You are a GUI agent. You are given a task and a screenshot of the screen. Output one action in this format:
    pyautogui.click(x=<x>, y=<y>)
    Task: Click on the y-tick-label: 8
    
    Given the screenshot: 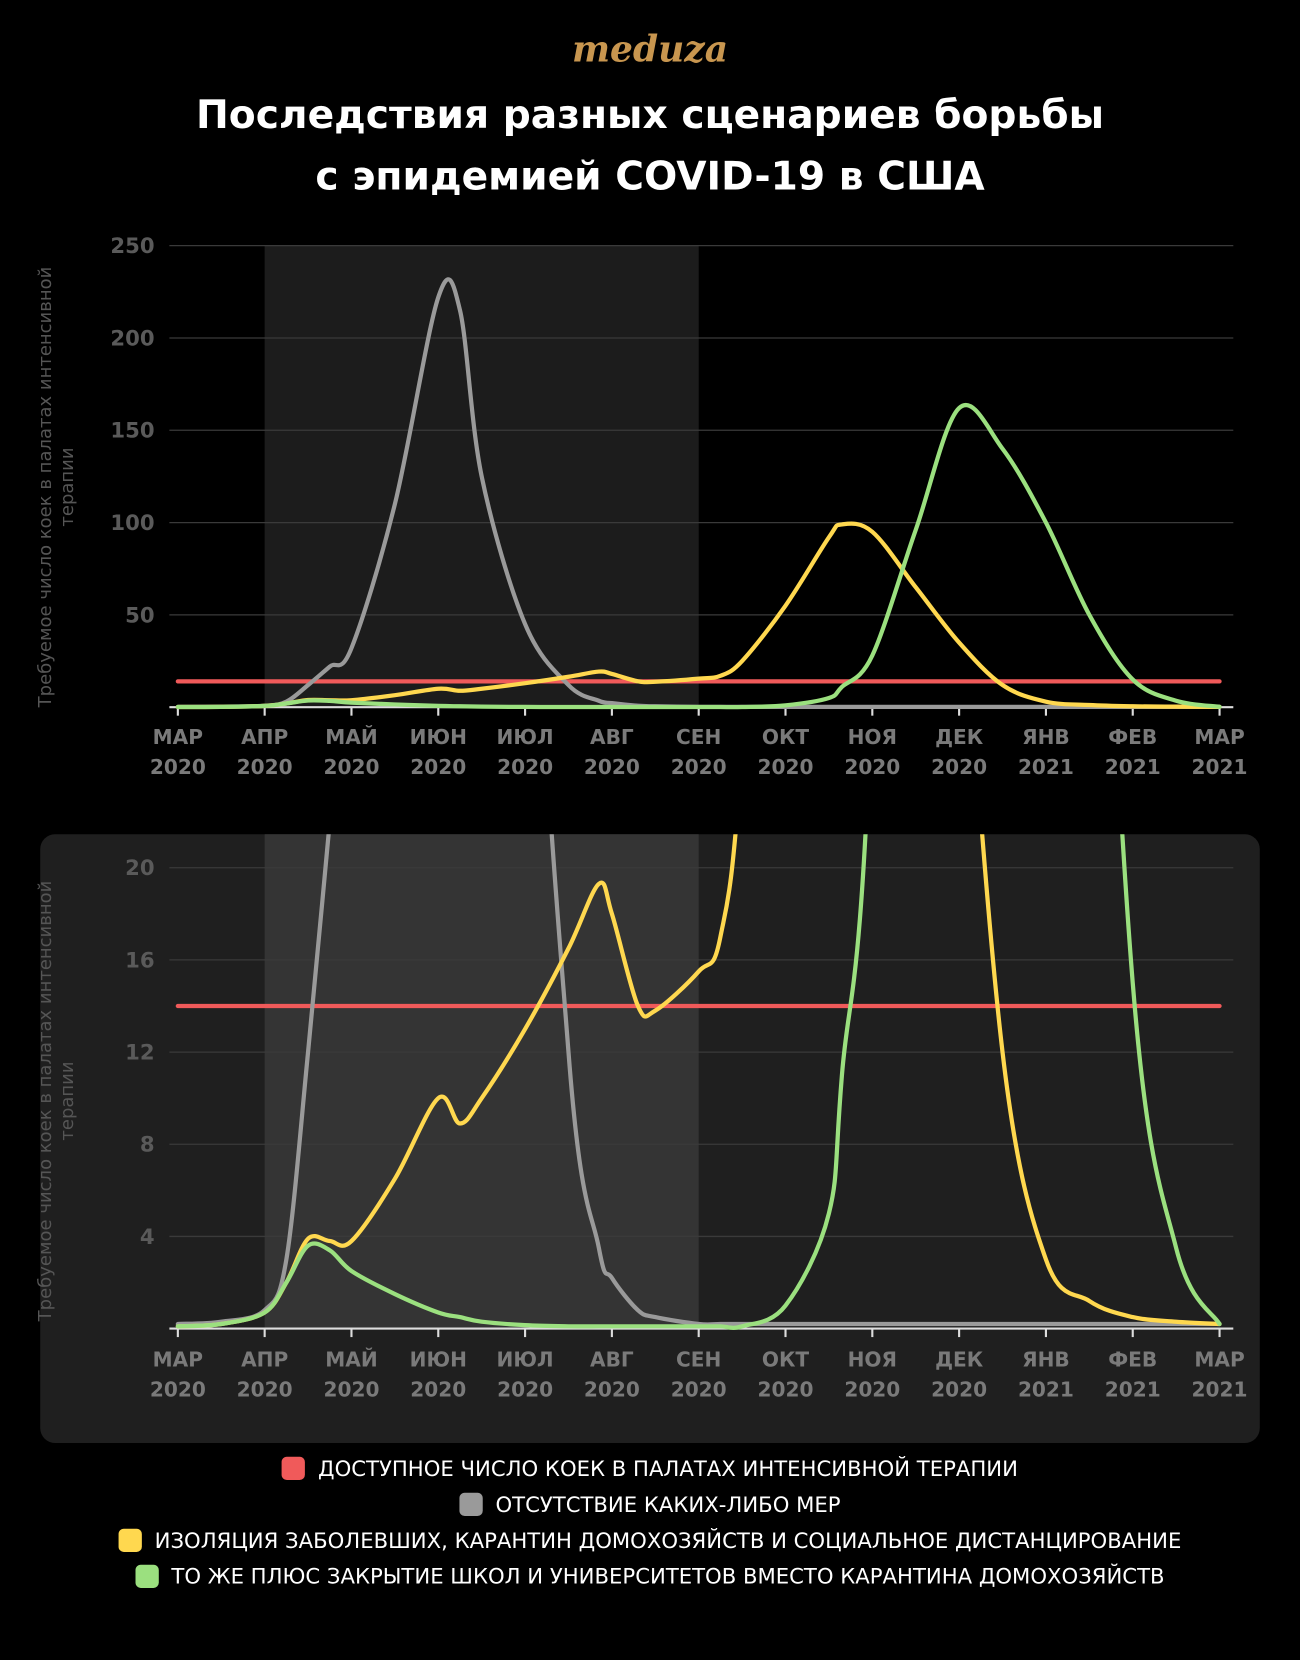 What is the action you would take?
    pyautogui.click(x=147, y=1144)
    